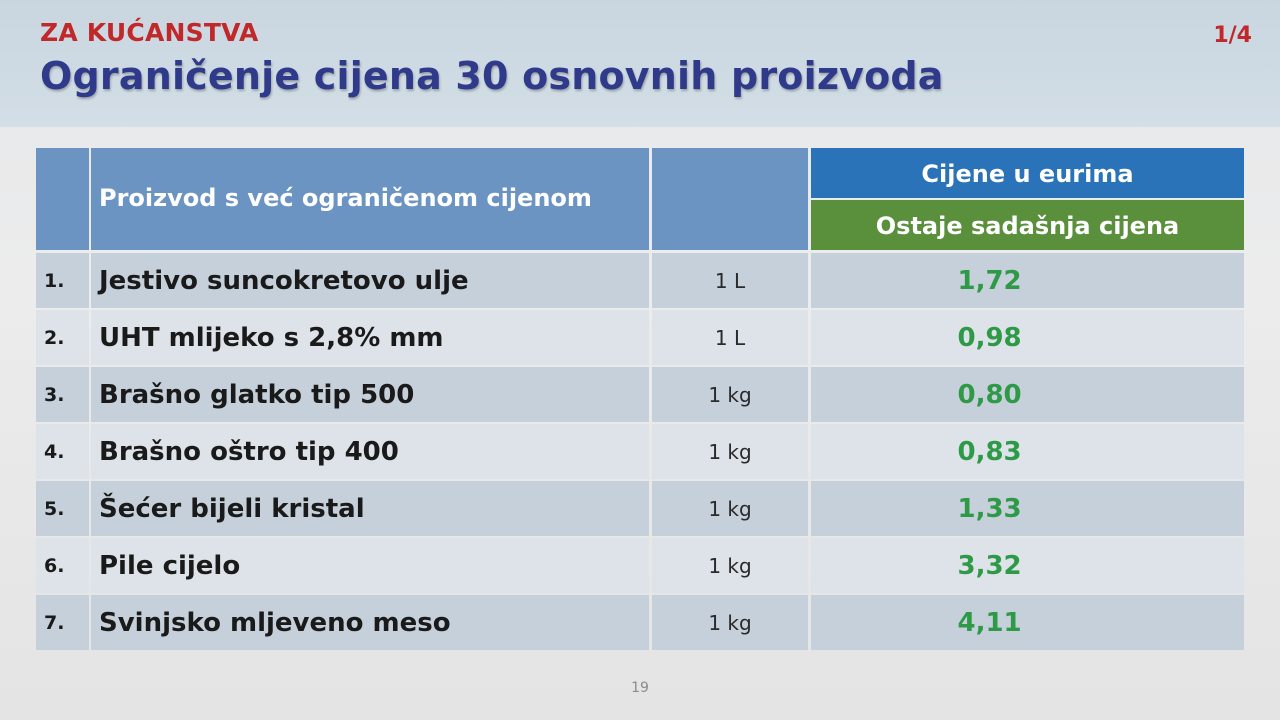 Image resolution: width=1280 pixels, height=720 pixels. I want to click on product-name: Brašno oštro tip 400, so click(249, 452).